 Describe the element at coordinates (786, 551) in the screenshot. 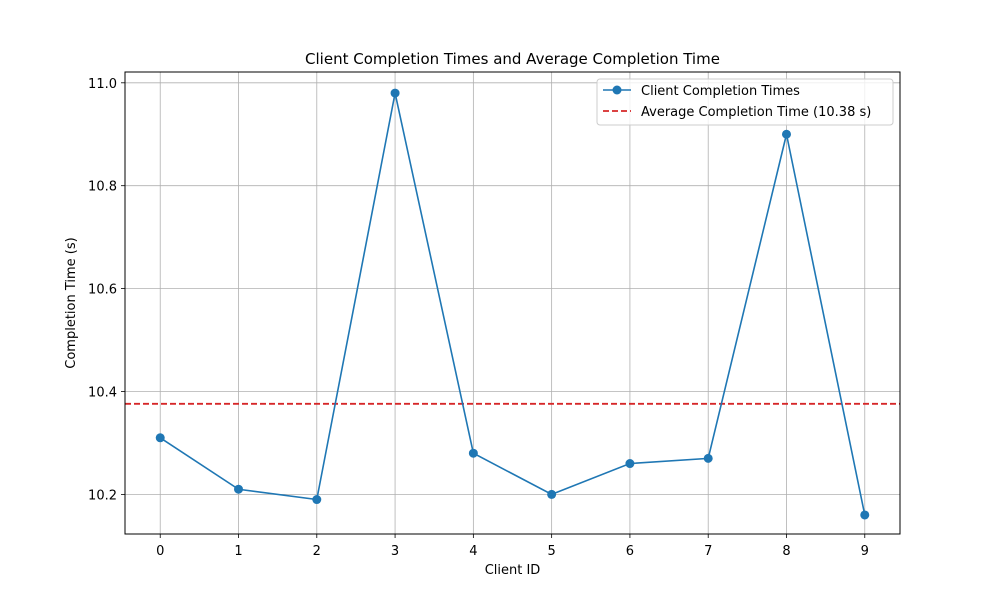

I see `x-tick-label: 8` at that location.